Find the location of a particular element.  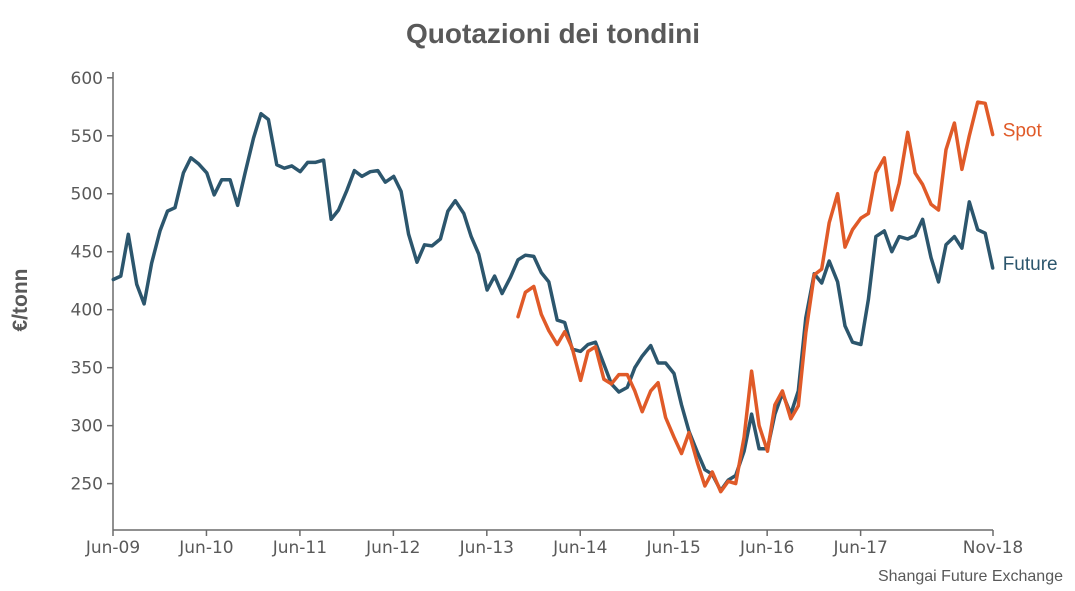

x-tick-label: Jun-14 is located at coordinates (579, 548).